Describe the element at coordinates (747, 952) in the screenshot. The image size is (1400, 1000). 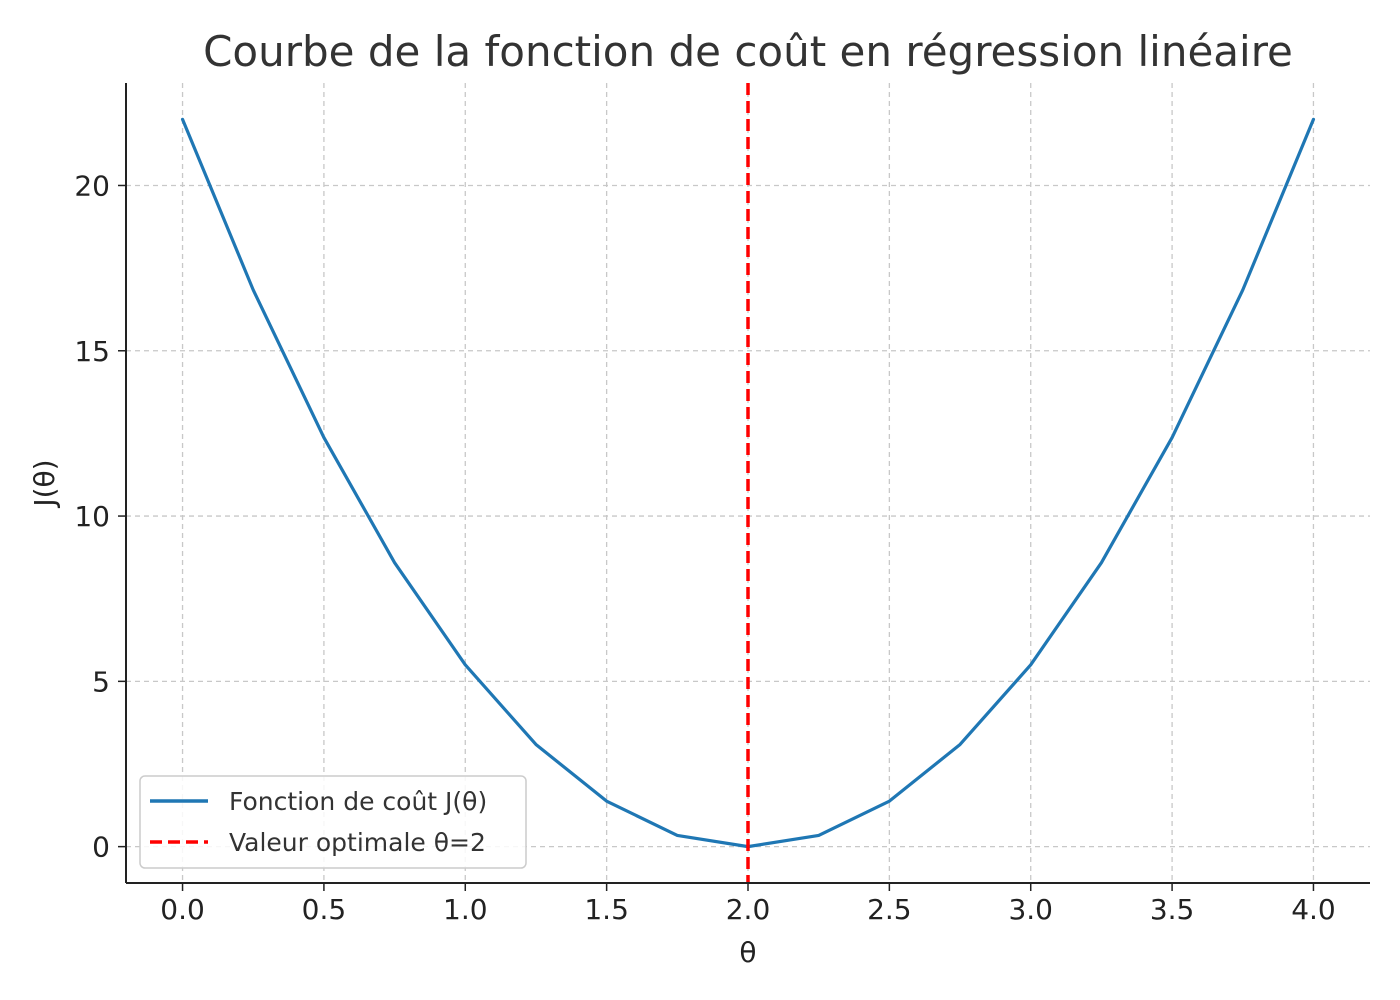
I see `x-axis-label: θ` at that location.